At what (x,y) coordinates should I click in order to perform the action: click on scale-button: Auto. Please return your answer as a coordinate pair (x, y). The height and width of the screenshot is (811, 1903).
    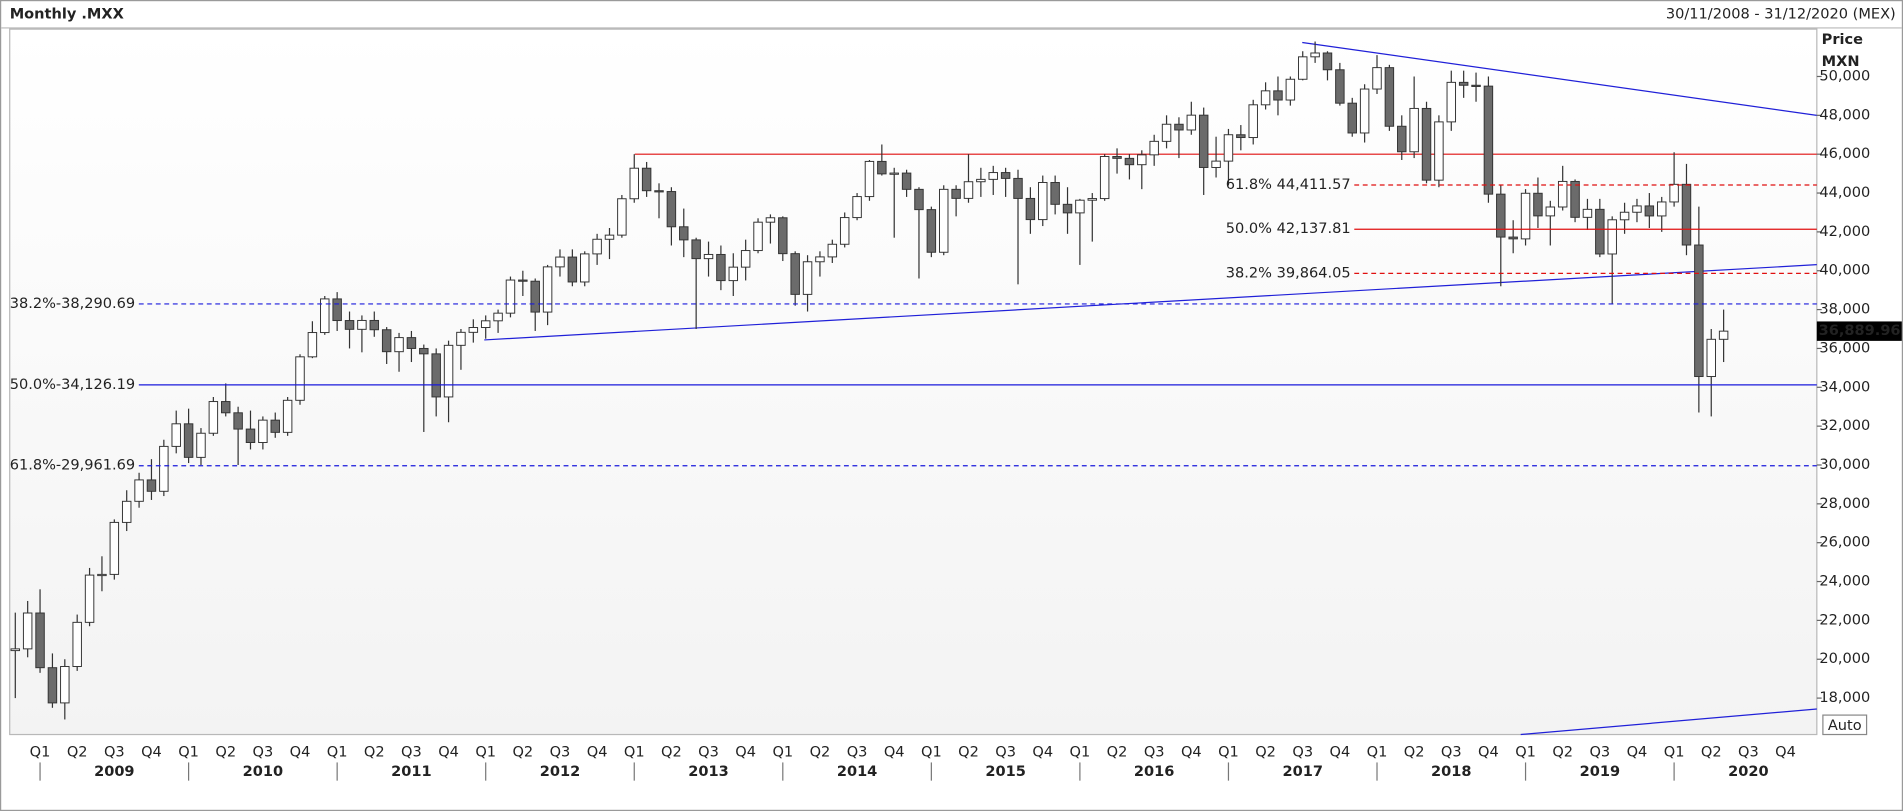
    Looking at the image, I should click on (1845, 725).